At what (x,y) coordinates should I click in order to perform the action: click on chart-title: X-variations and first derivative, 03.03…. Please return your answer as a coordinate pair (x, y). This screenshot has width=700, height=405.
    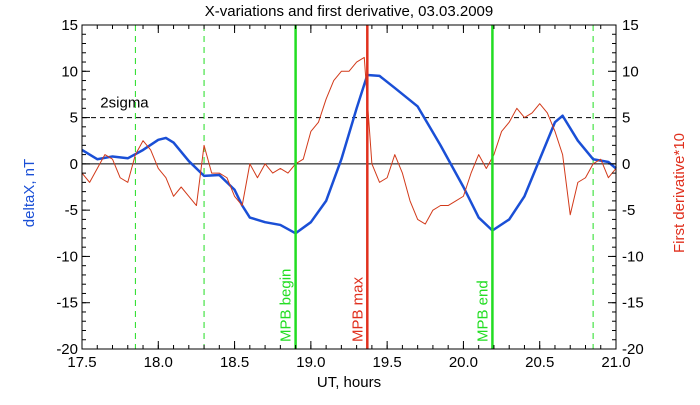
    Looking at the image, I should click on (349, 11).